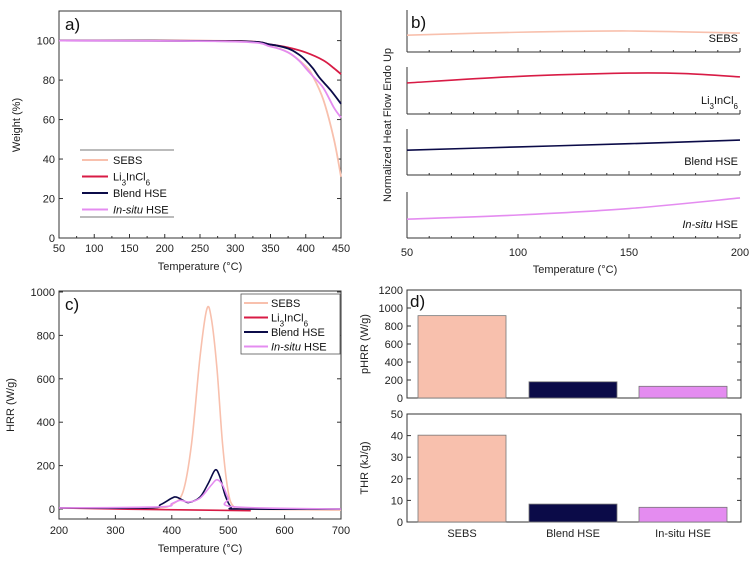 The height and width of the screenshot is (562, 750). I want to click on panel-label: d), so click(417, 301).